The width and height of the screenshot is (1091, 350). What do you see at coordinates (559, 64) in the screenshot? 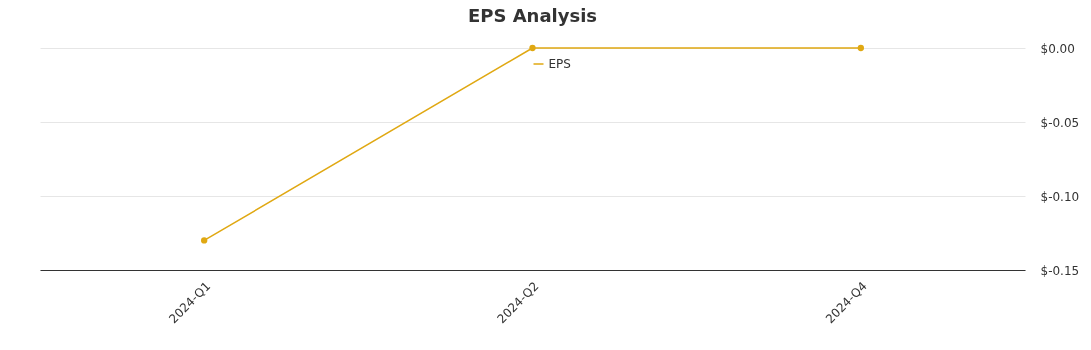
I see `legend-label: EPS` at bounding box center [559, 64].